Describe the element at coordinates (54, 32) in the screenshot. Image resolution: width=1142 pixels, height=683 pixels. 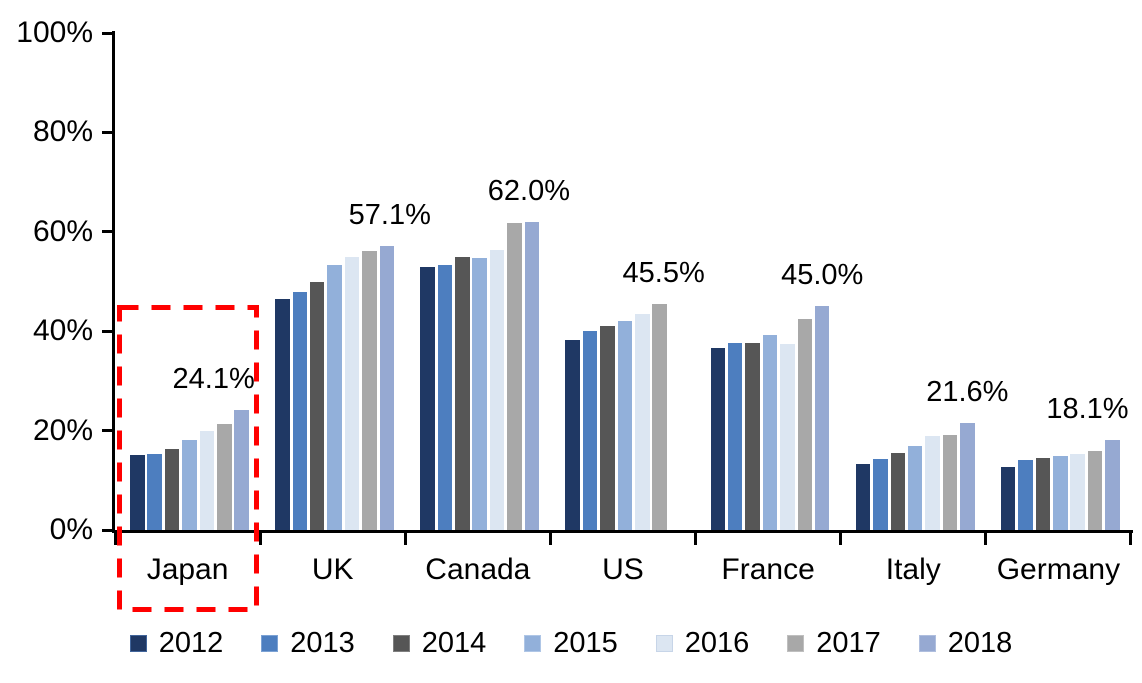
I see `y-axis-tick-label: 100%` at that location.